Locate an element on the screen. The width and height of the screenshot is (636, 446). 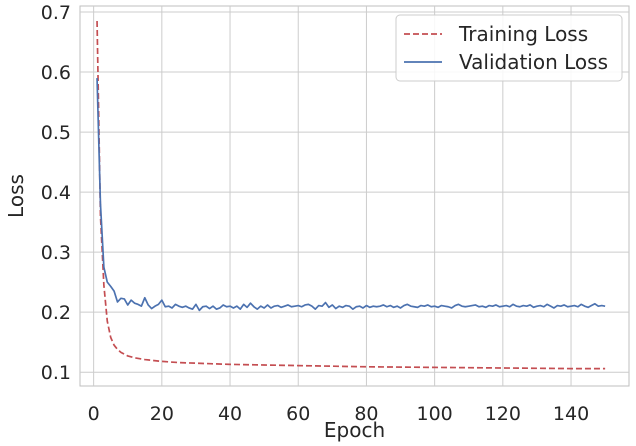
x-tick-label: 100 is located at coordinates (435, 414).